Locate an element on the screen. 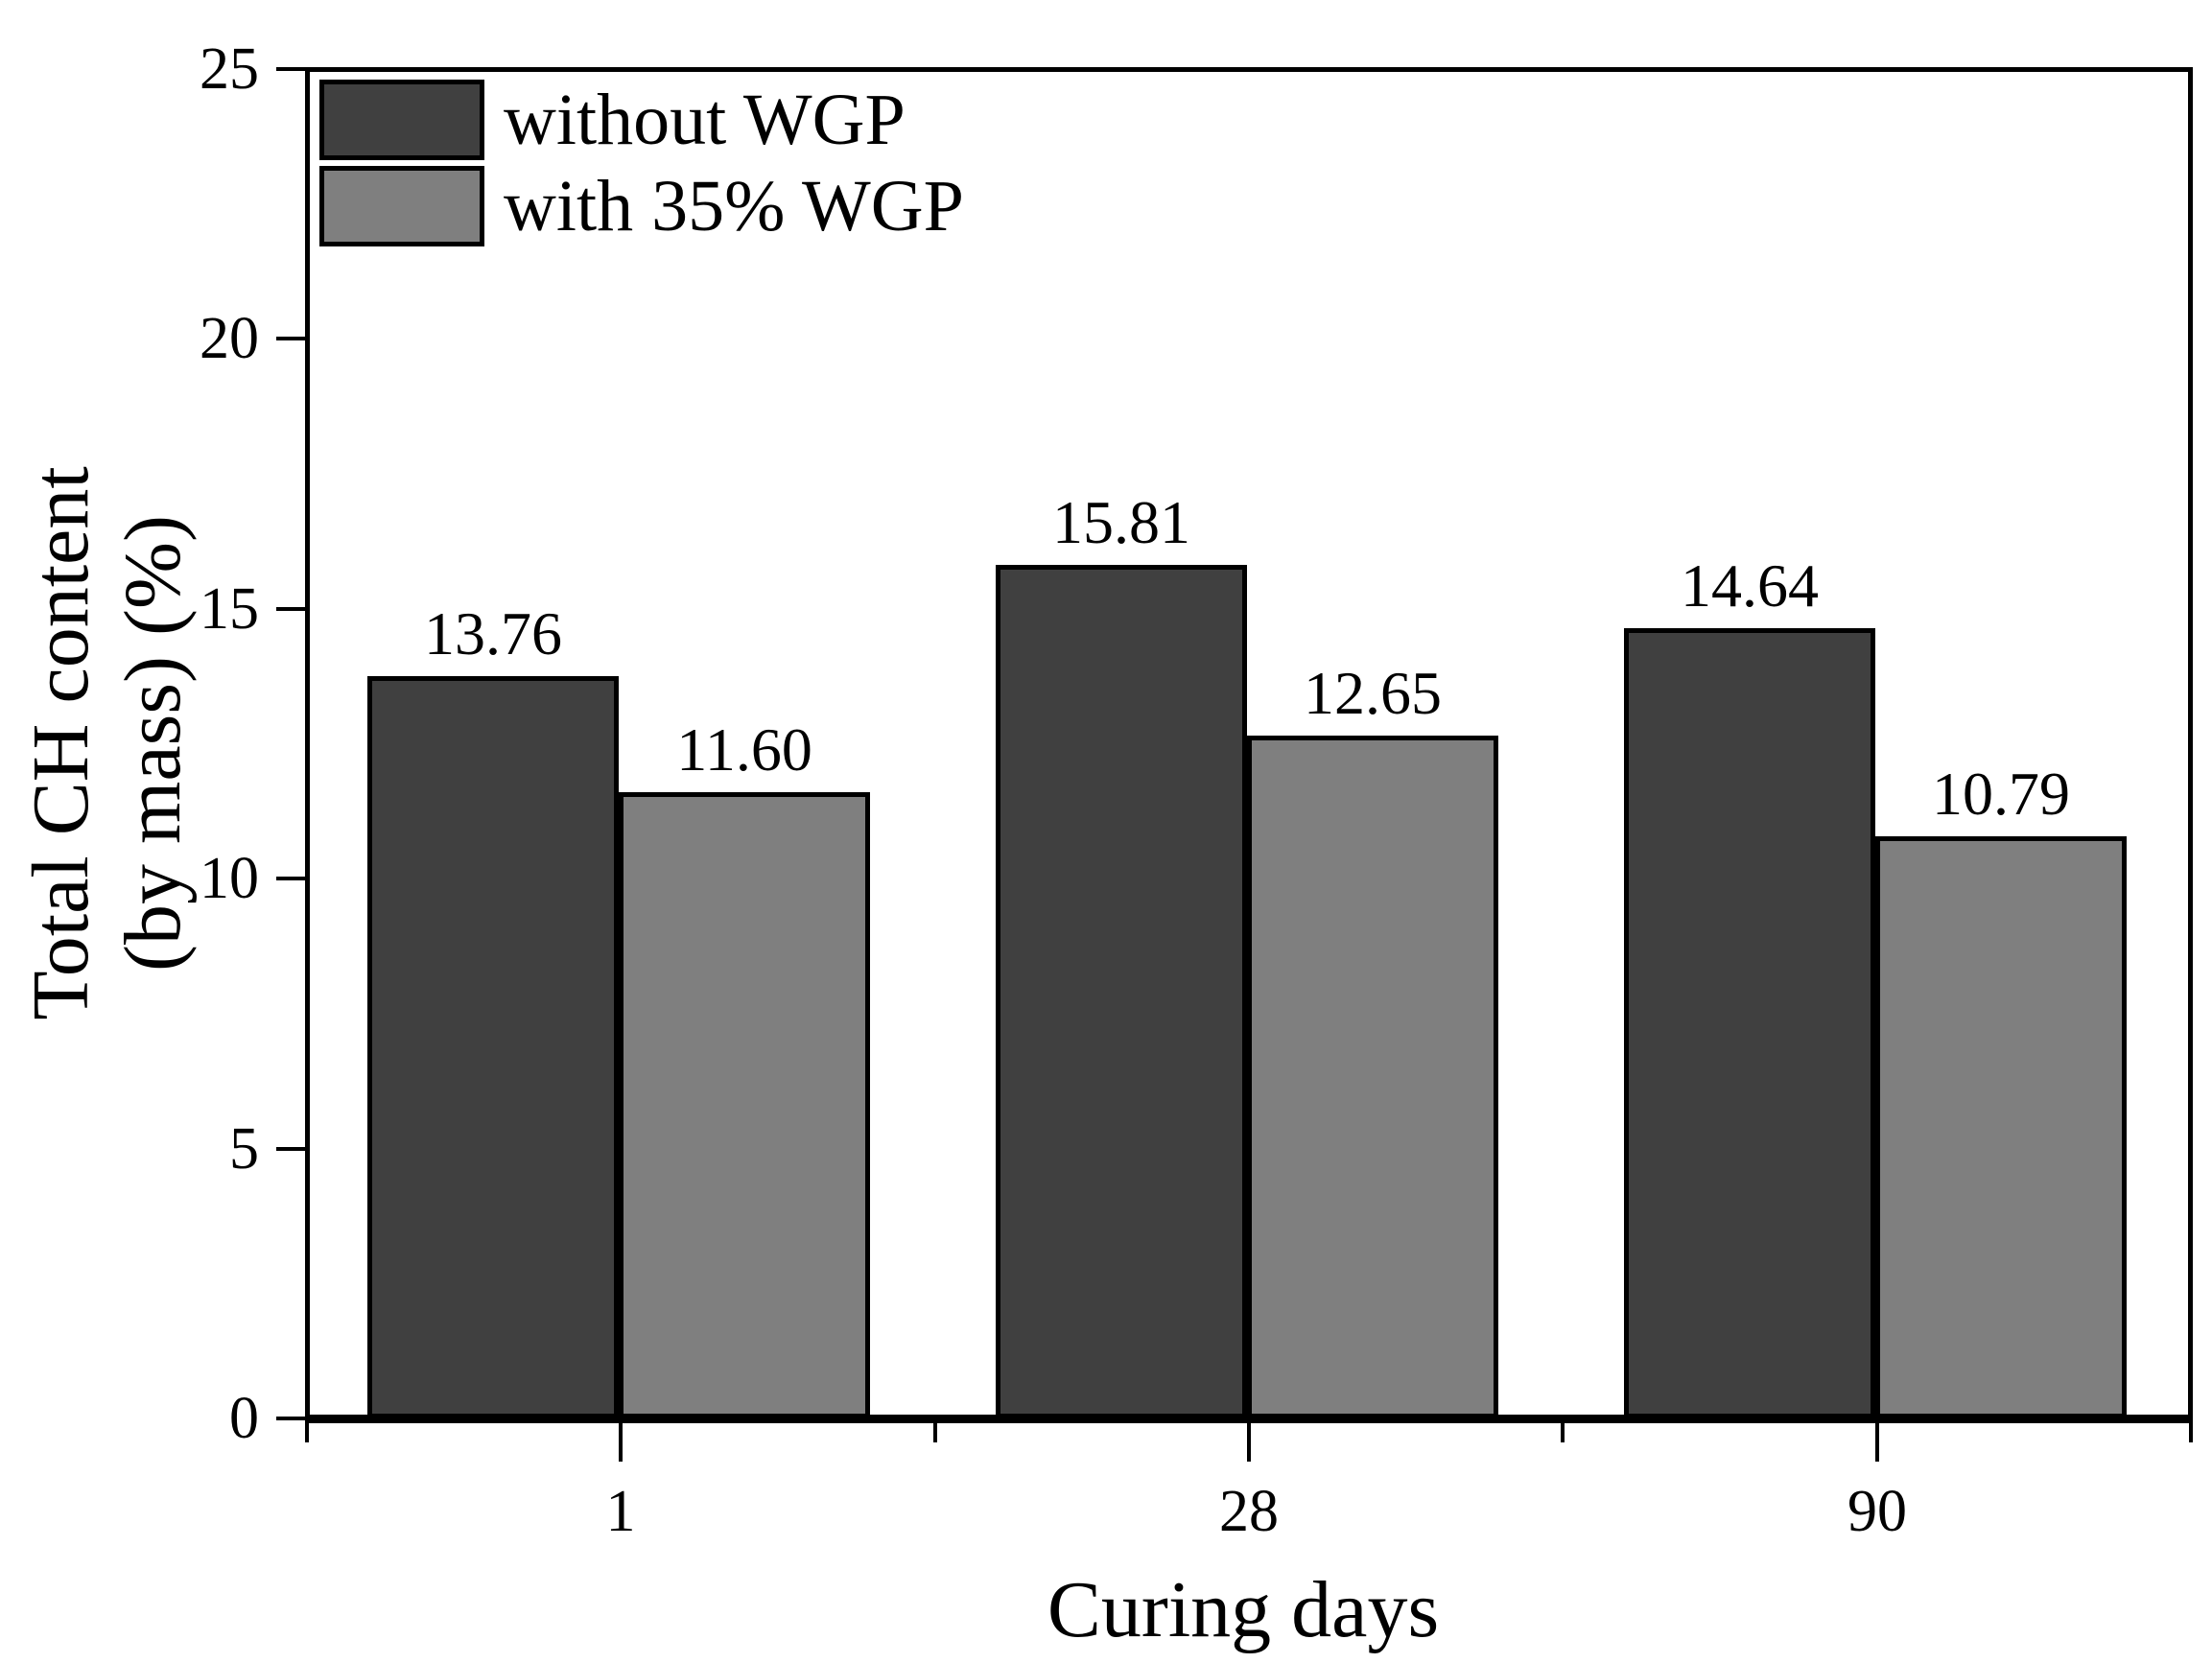  y-tick-label-5: 5 is located at coordinates (244, 1149).